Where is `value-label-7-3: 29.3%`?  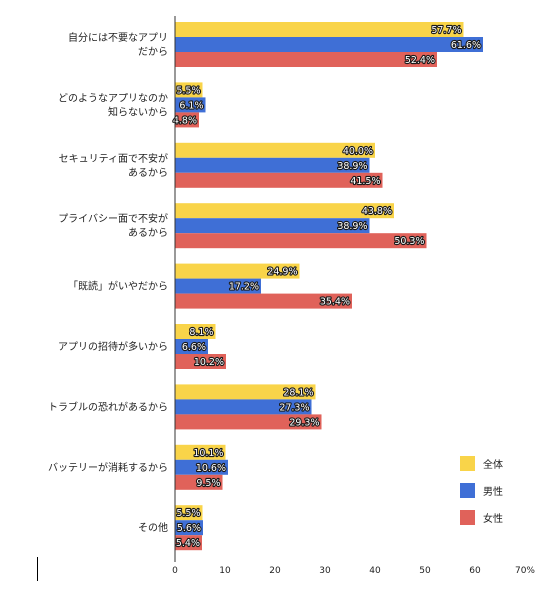
value-label-7-3: 29.3% is located at coordinates (304, 422).